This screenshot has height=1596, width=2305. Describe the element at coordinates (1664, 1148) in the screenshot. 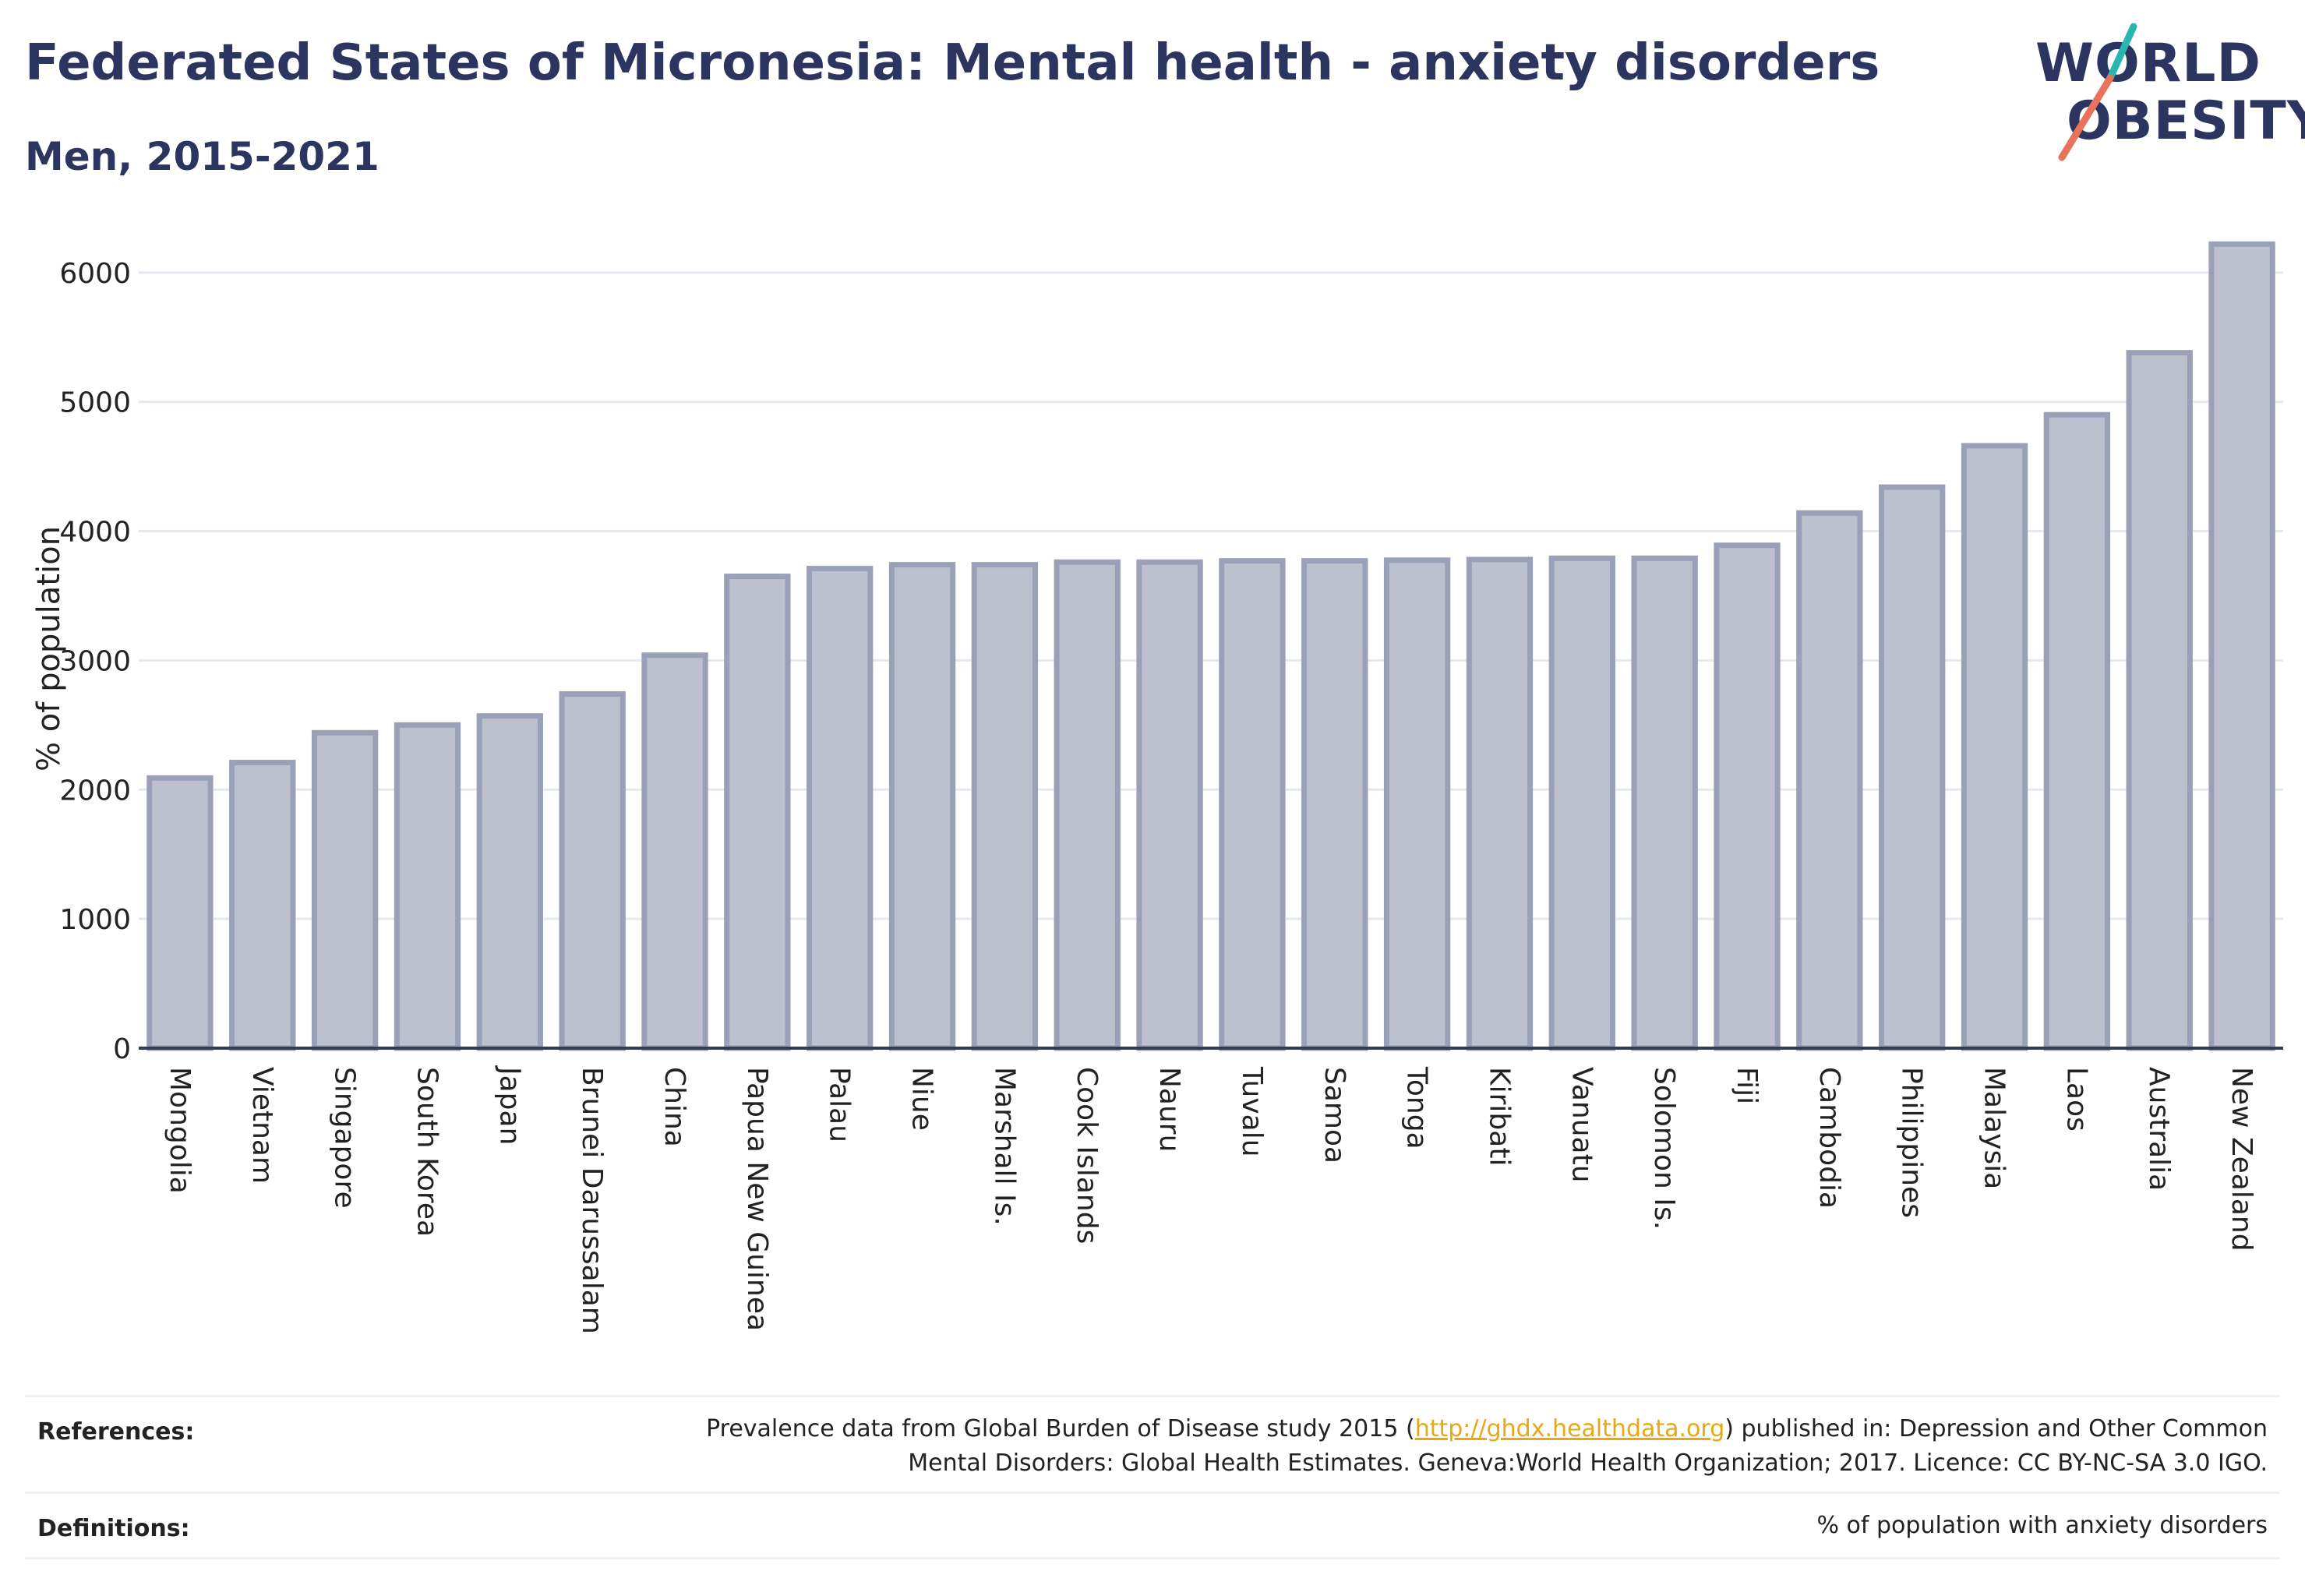

I see `x-tick-label: Solomon Is.` at that location.